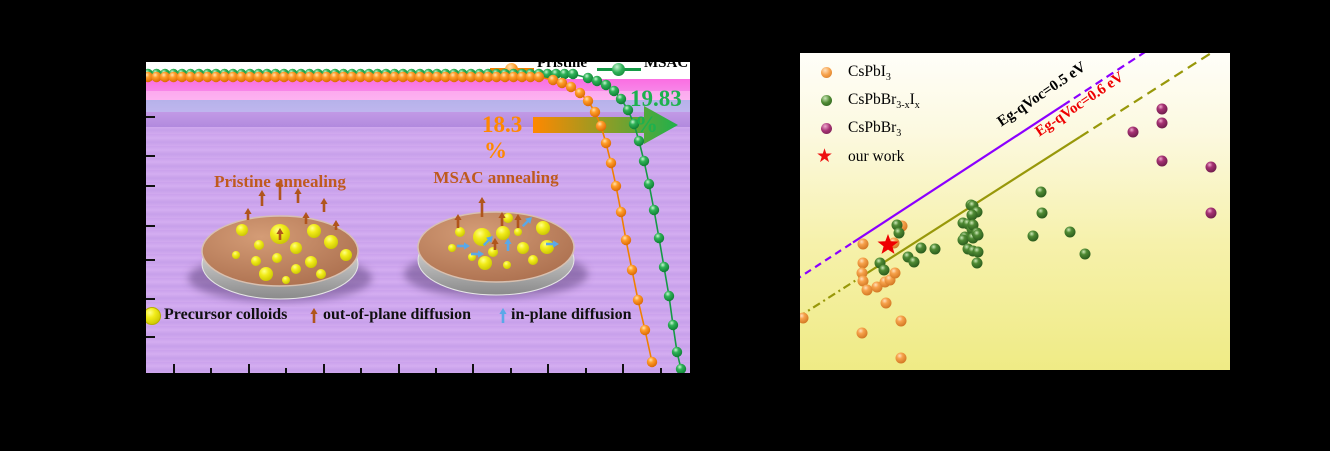 The image size is (1330, 451). I want to click on series-cspbbr3-xix, so click(982, 231).